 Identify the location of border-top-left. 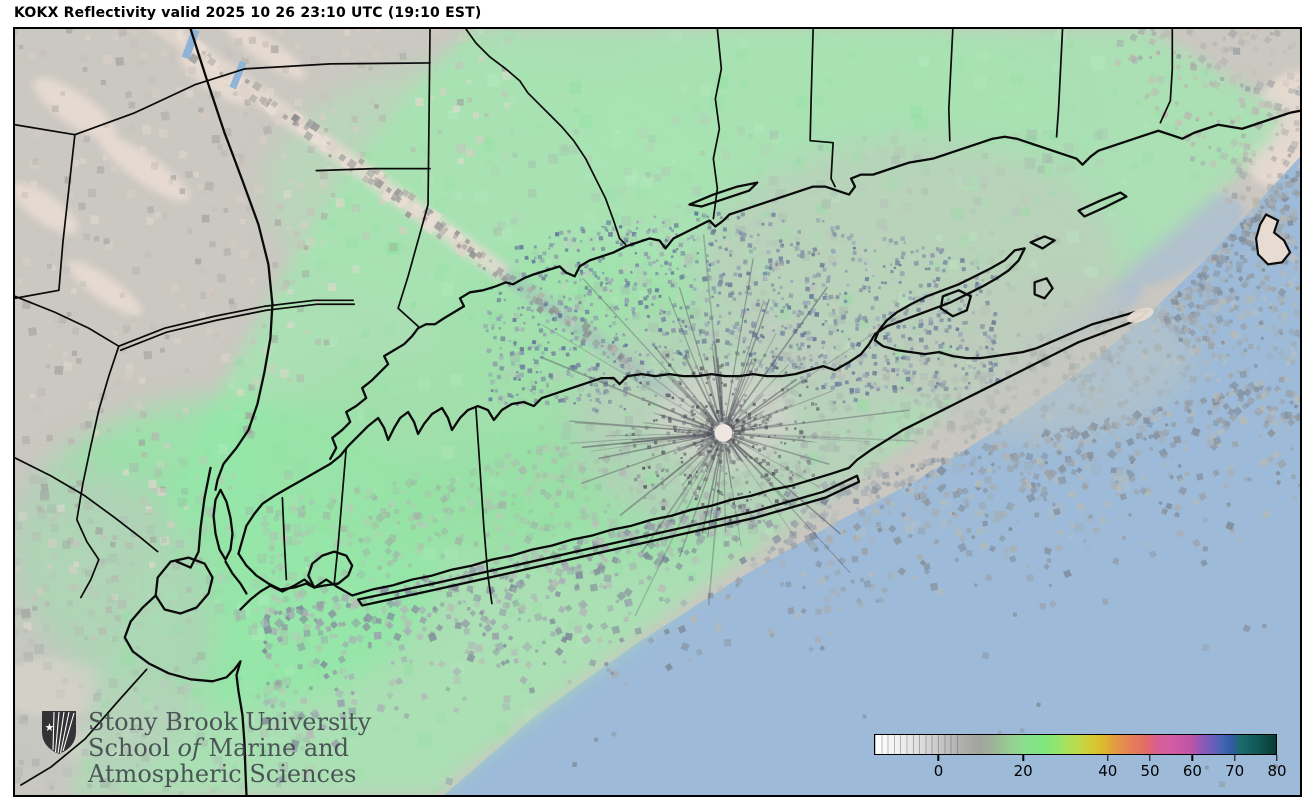
(337, 66).